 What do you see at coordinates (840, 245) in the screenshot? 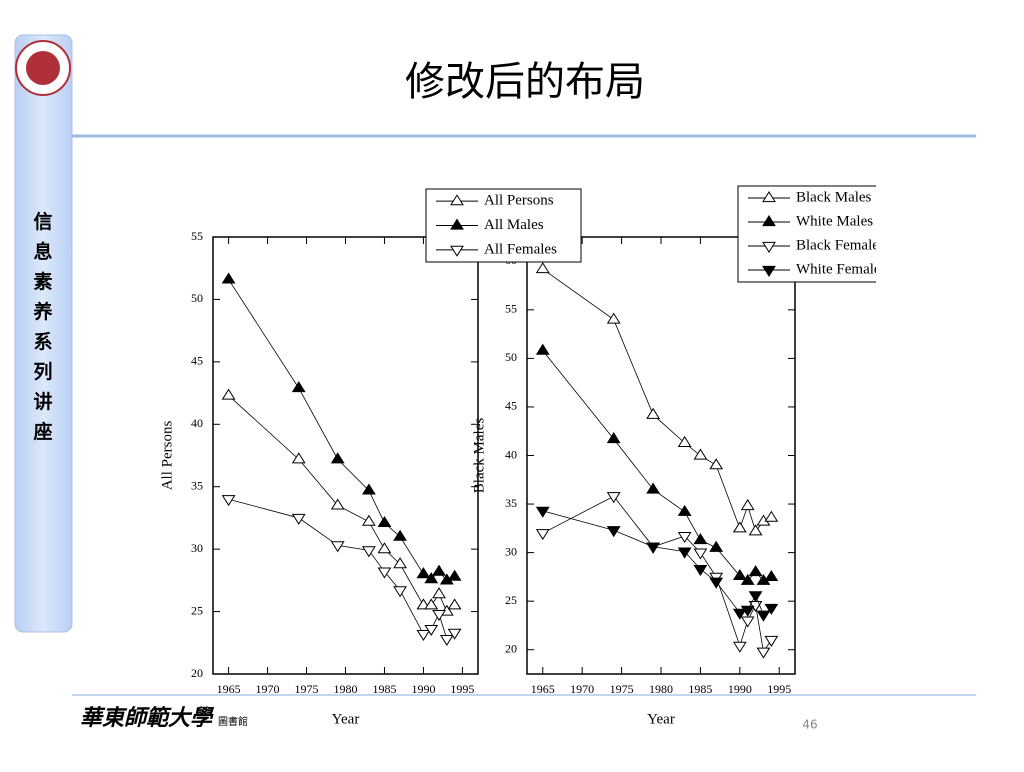
I see `legend-label: Black Females` at bounding box center [840, 245].